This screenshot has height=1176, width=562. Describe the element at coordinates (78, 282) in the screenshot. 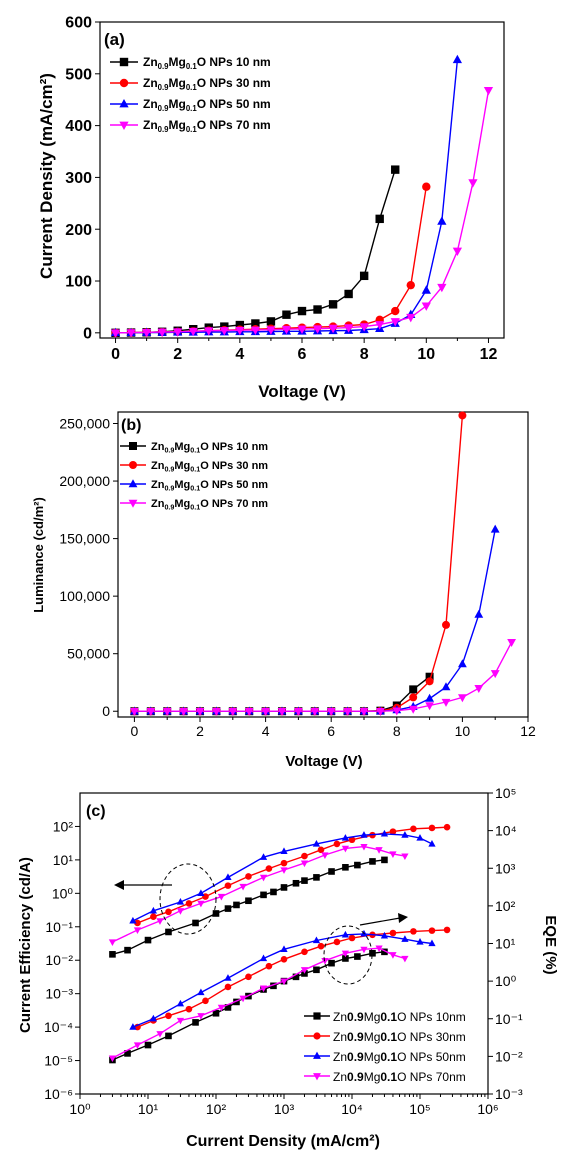

I see `y-tick-label: 100` at that location.